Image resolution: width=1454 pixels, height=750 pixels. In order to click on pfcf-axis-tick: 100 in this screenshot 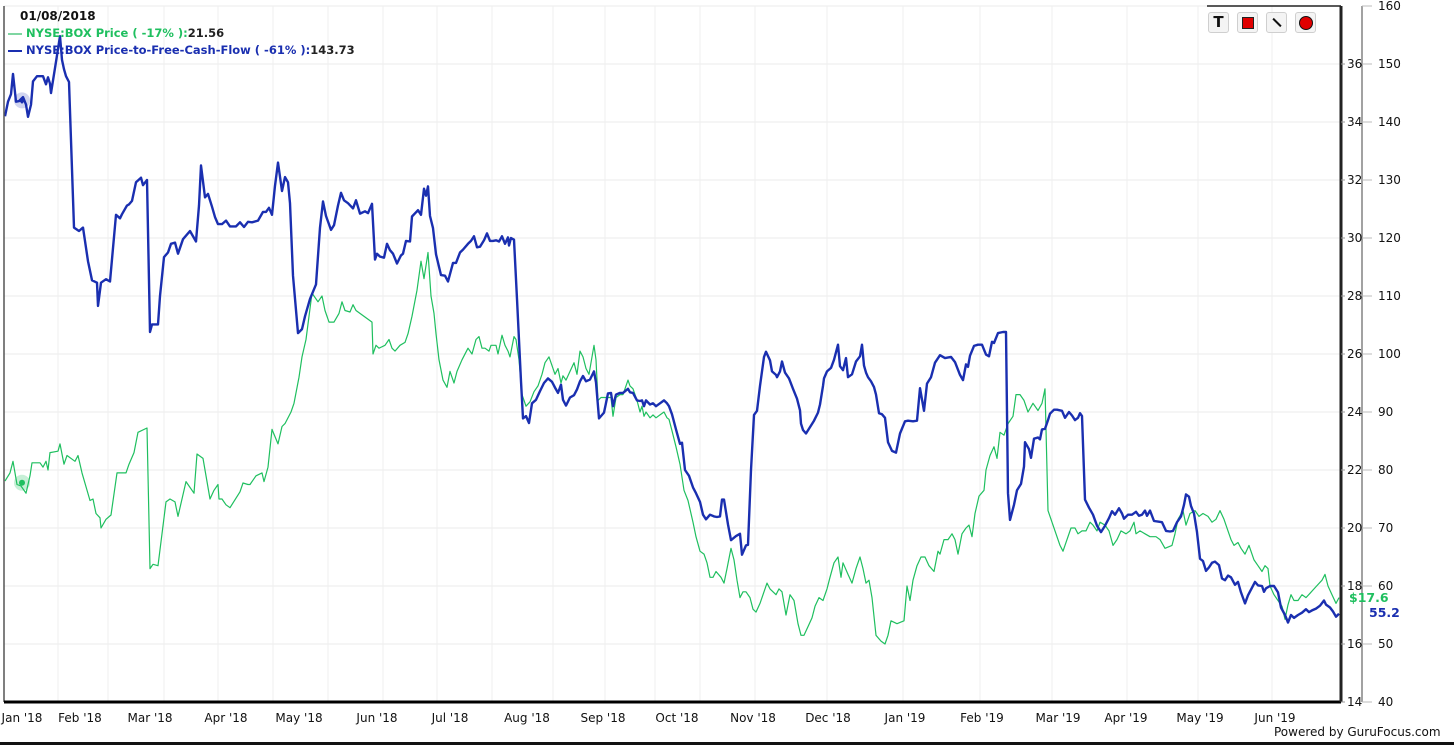, I will do `click(1389, 354)`.